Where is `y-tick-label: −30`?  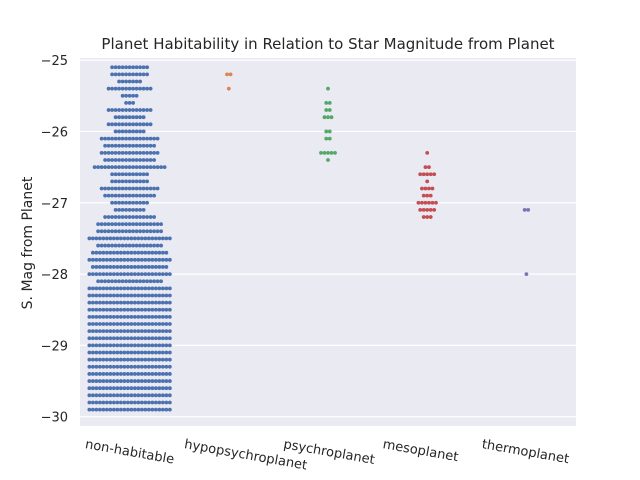 y-tick-label: −30 is located at coordinates (54, 418).